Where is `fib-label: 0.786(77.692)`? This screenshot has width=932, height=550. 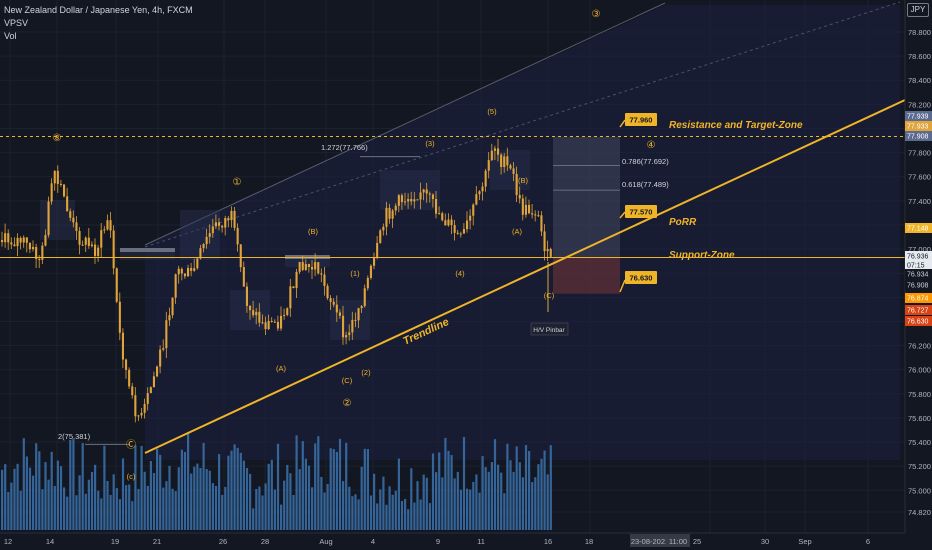
fib-label: 0.786(77.692) is located at coordinates (645, 161).